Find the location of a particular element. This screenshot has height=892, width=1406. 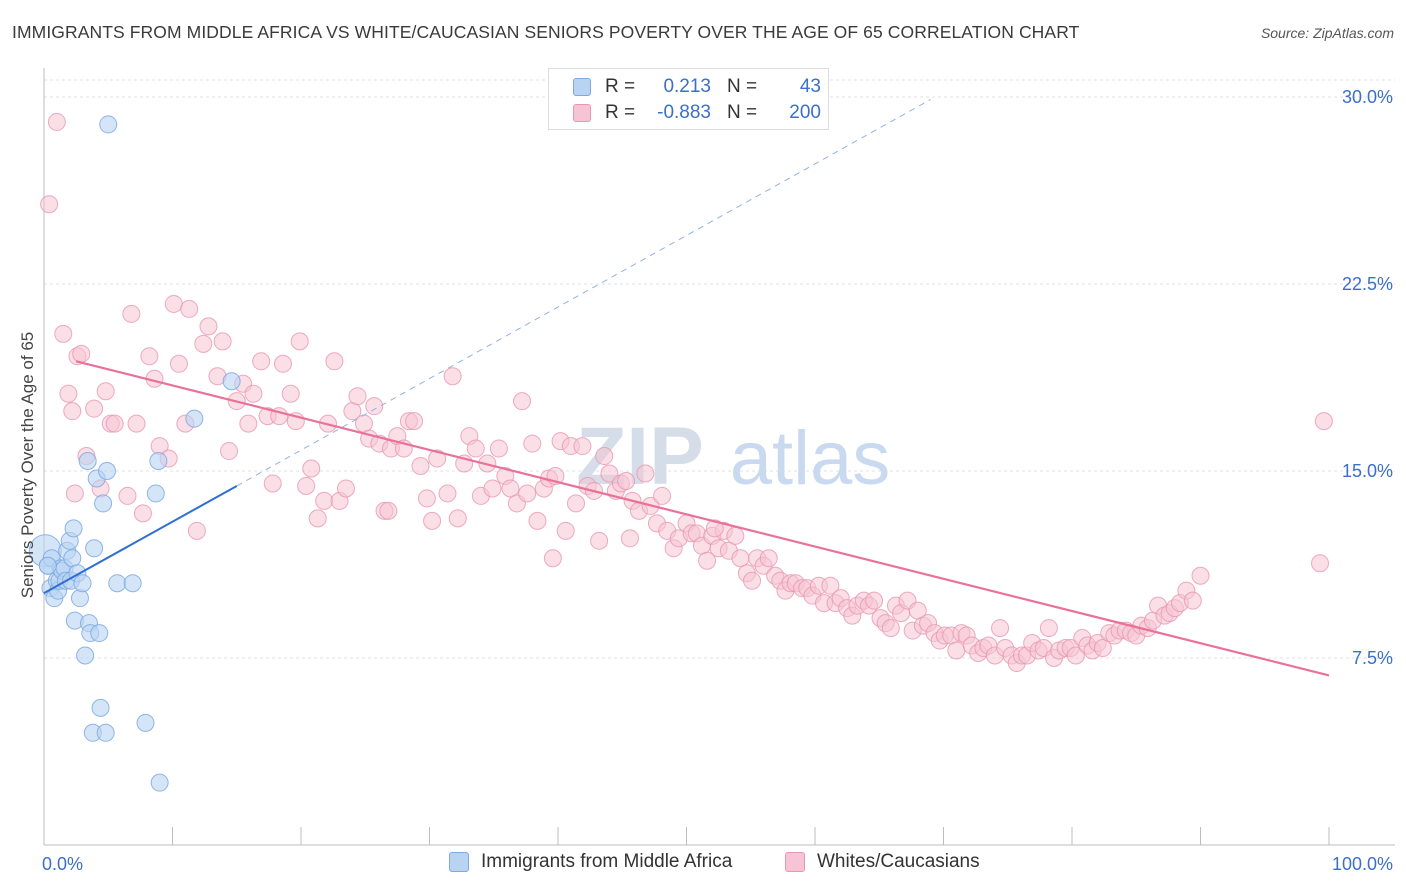

n-label: N = is located at coordinates (742, 112).